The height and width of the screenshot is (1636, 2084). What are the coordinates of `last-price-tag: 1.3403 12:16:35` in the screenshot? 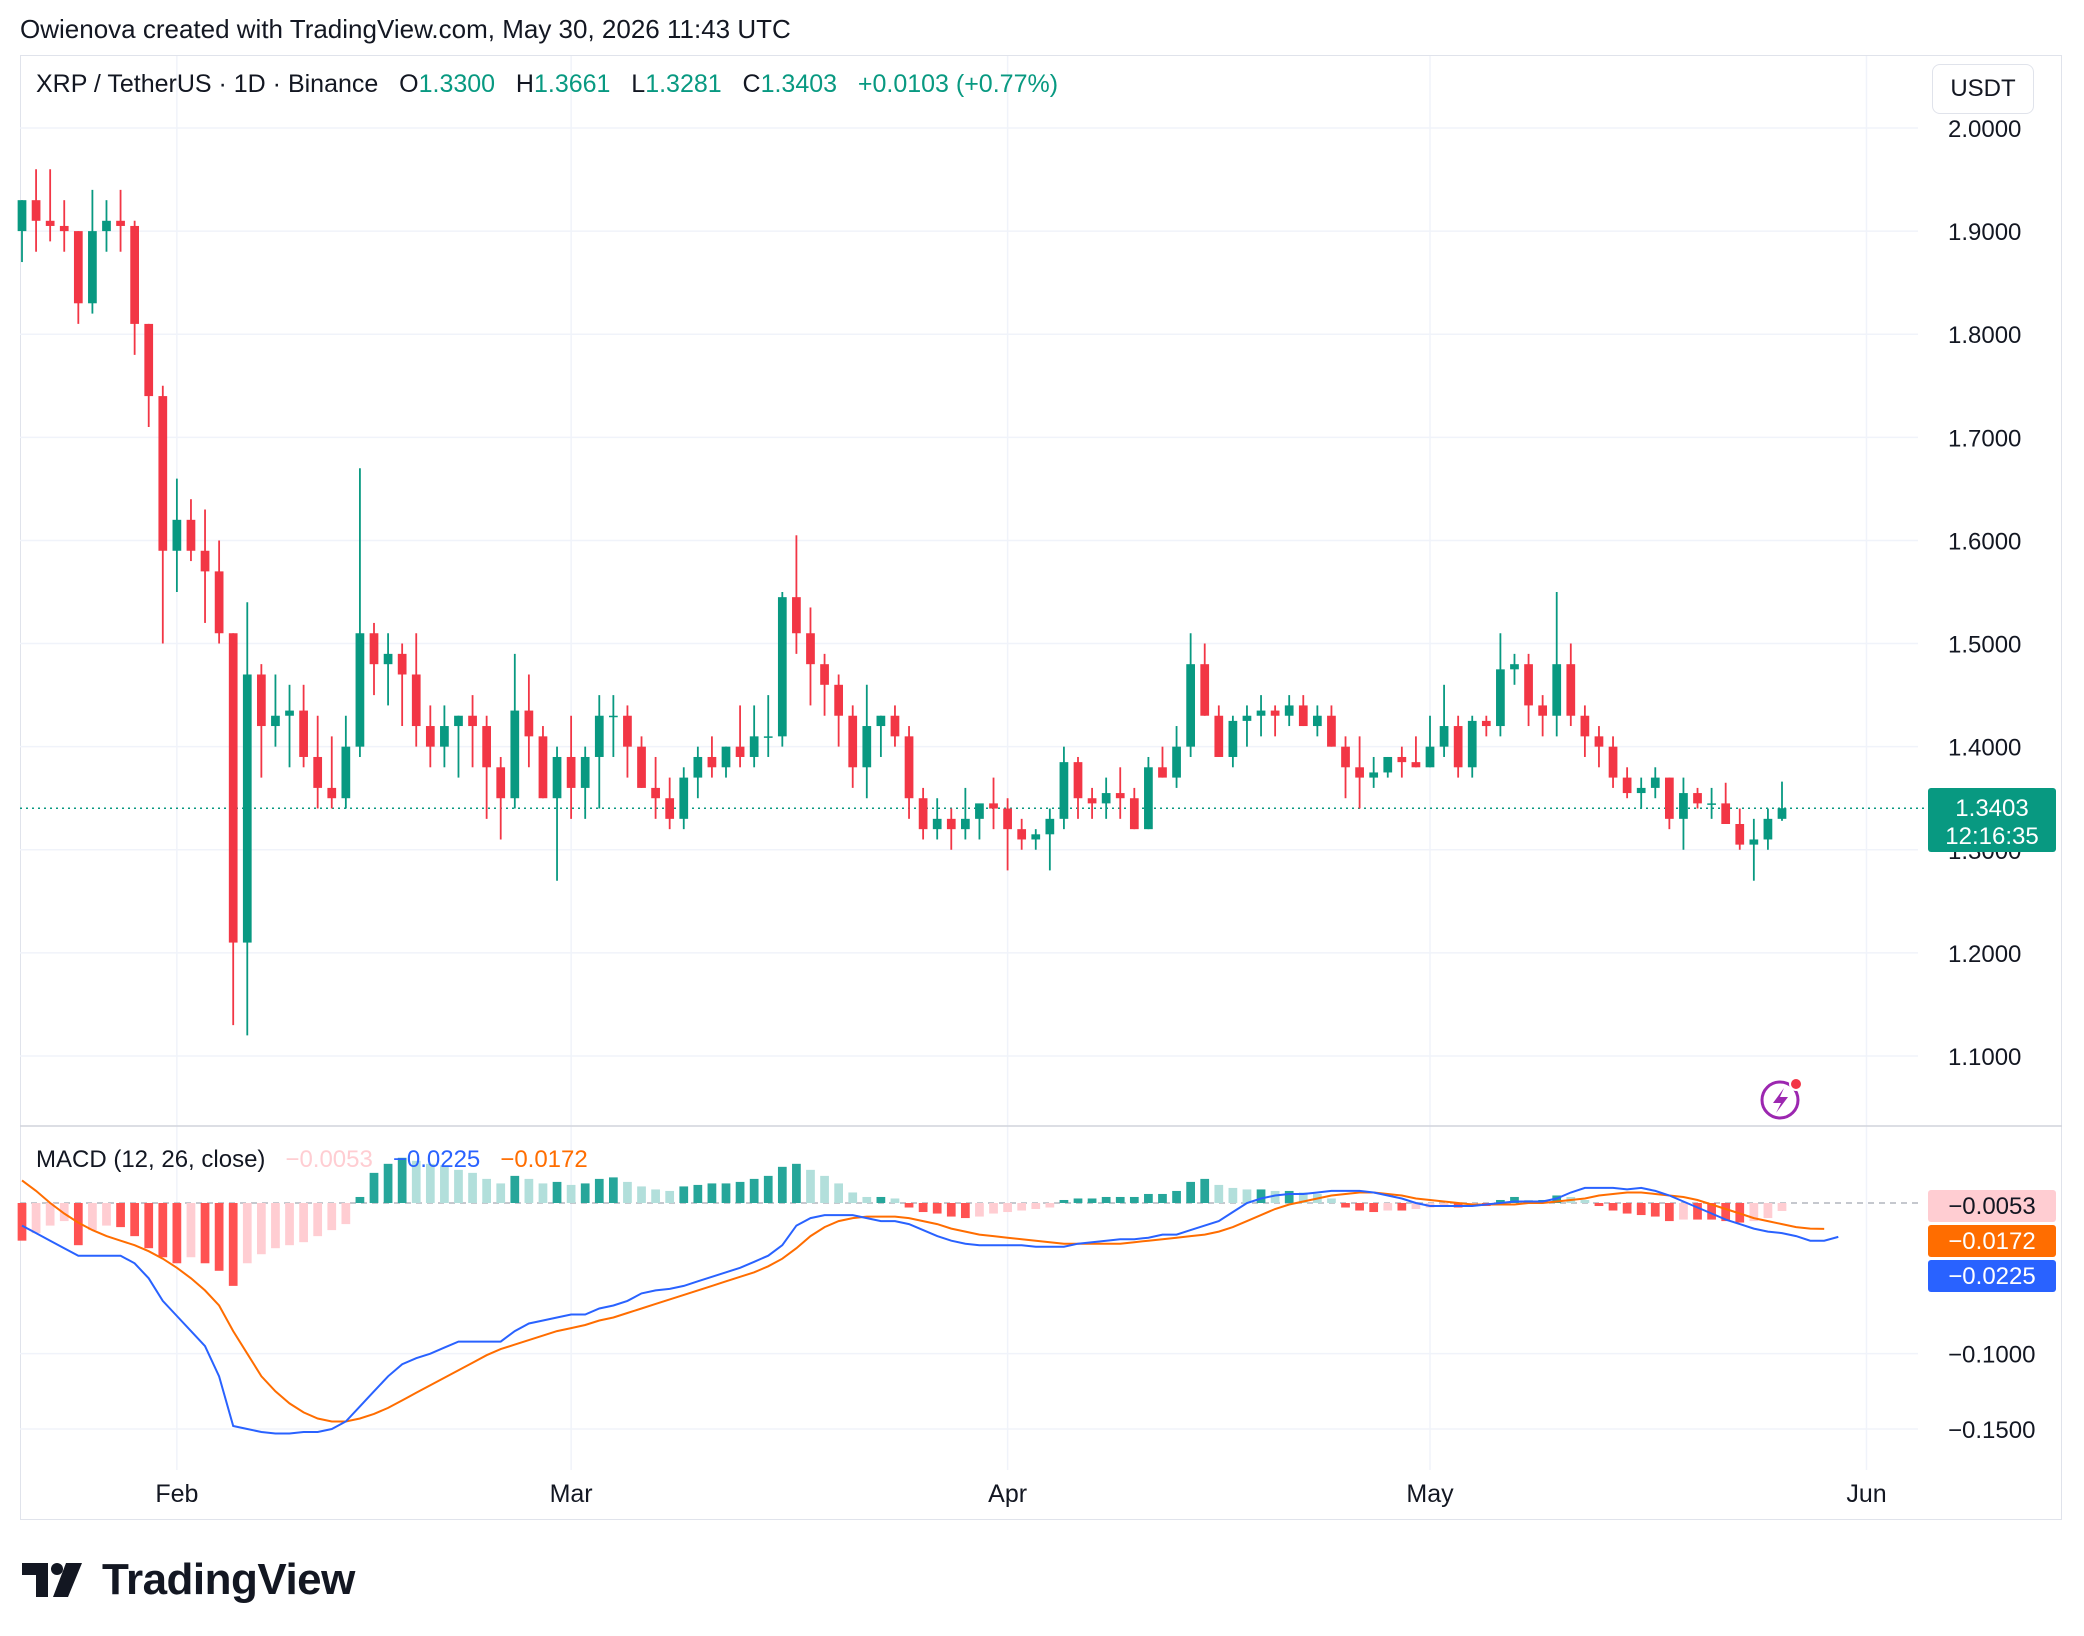 It's located at (1992, 820).